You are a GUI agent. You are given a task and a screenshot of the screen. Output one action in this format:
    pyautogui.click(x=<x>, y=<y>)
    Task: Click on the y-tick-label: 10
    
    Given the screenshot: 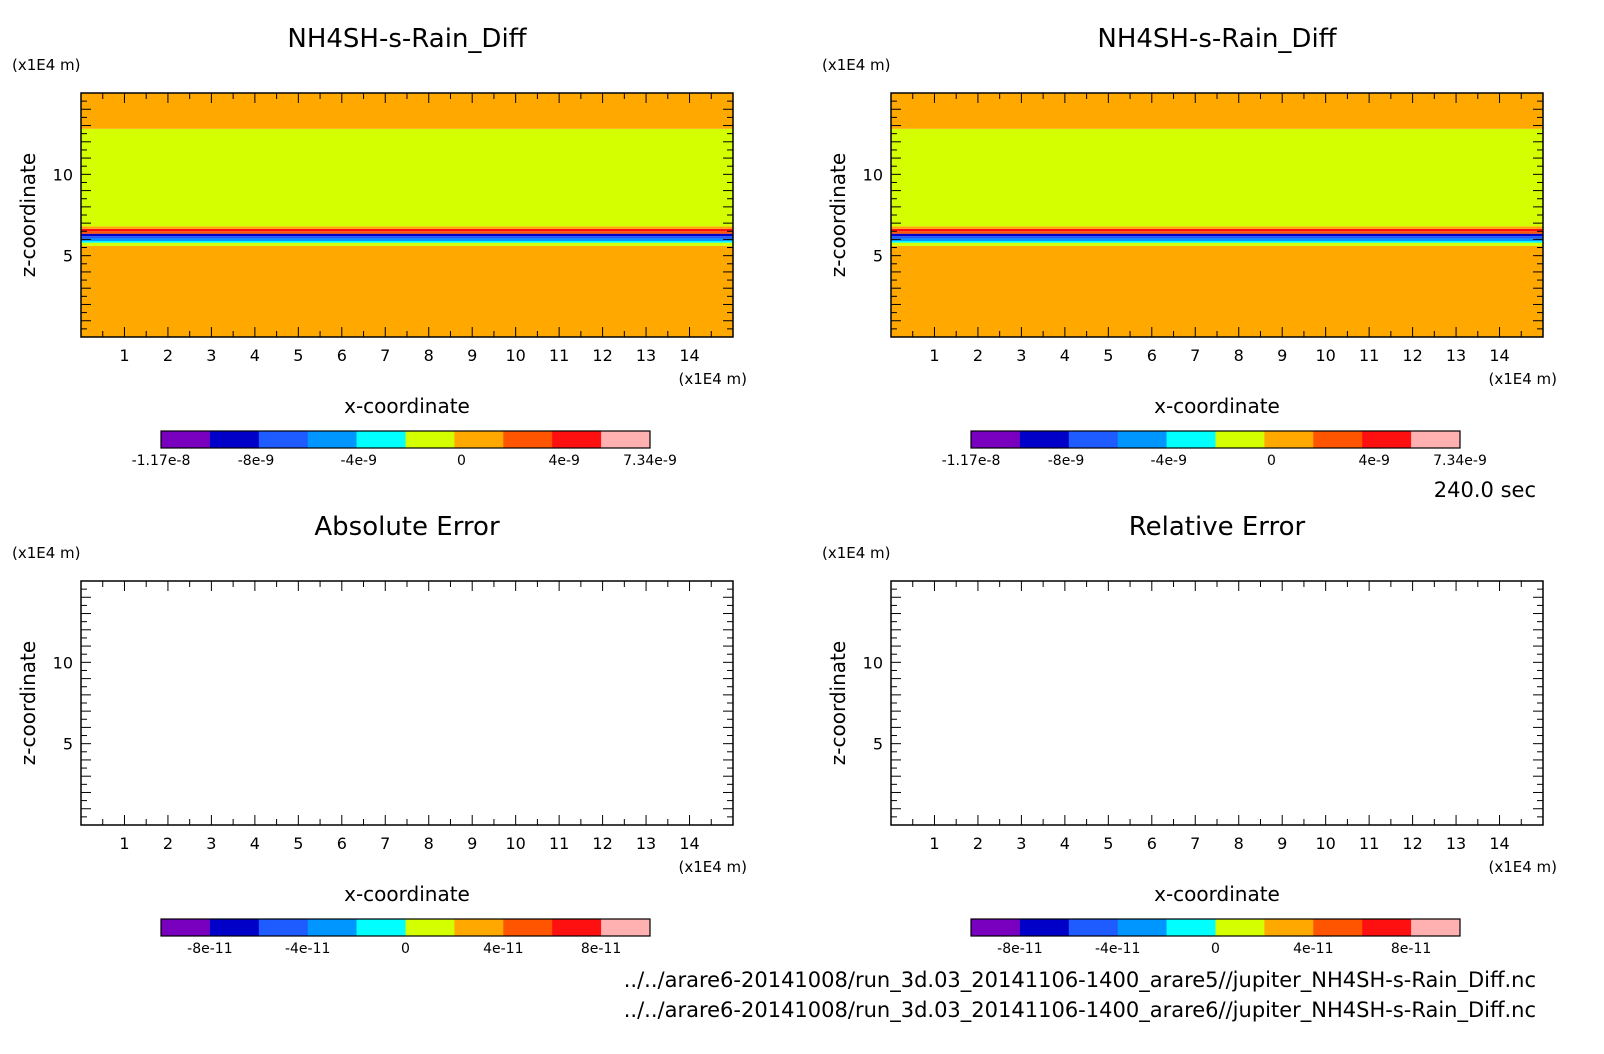 What is the action you would take?
    pyautogui.click(x=63, y=174)
    